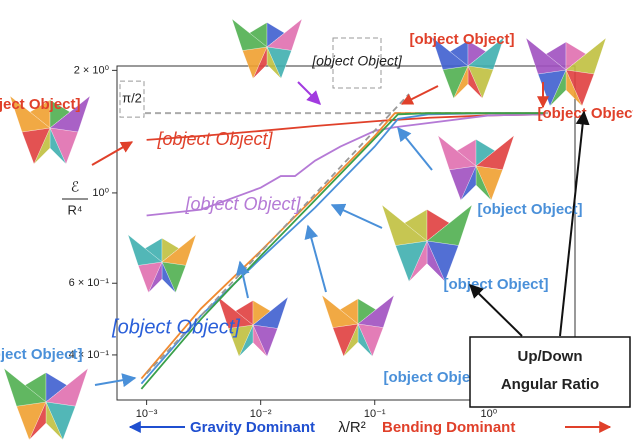 Image resolution: width=633 pixels, height=444 pixels. Describe the element at coordinates (252, 427) in the screenshot. I see `regime-label: Gravity Dominant` at that location.